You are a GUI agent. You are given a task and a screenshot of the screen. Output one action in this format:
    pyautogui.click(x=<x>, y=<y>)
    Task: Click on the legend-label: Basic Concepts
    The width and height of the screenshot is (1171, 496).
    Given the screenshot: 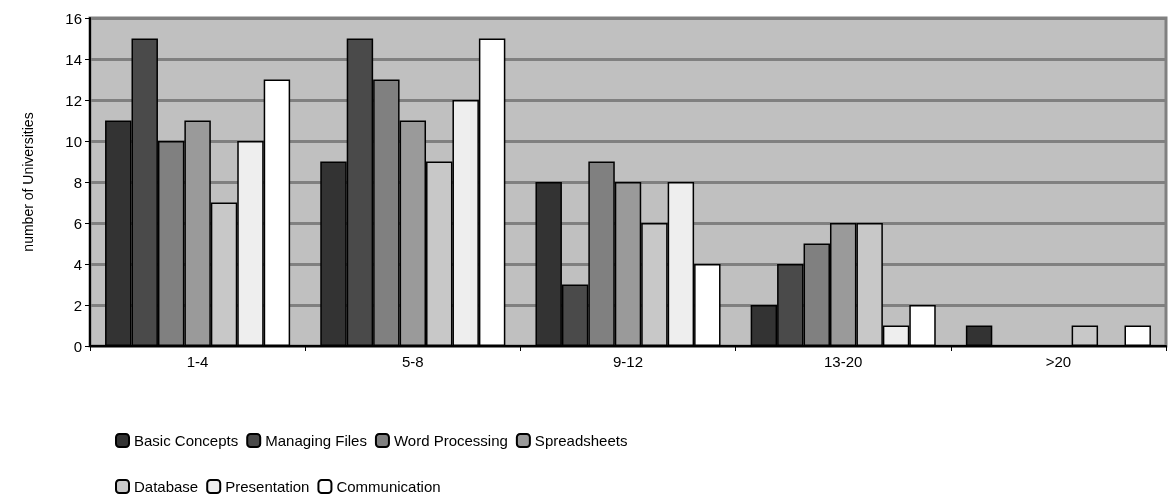 What is the action you would take?
    pyautogui.click(x=186, y=440)
    